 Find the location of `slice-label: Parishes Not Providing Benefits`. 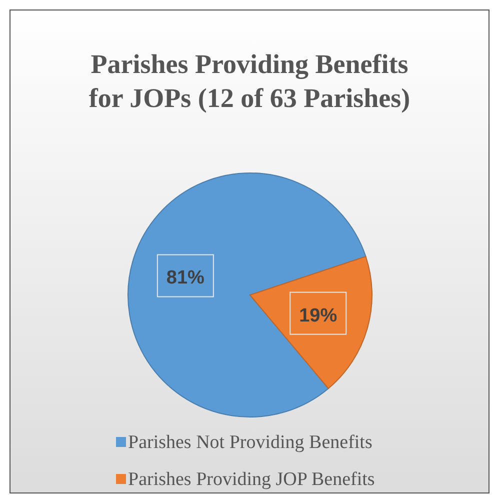

slice-label: Parishes Not Providing Benefits is located at coordinates (250, 442).